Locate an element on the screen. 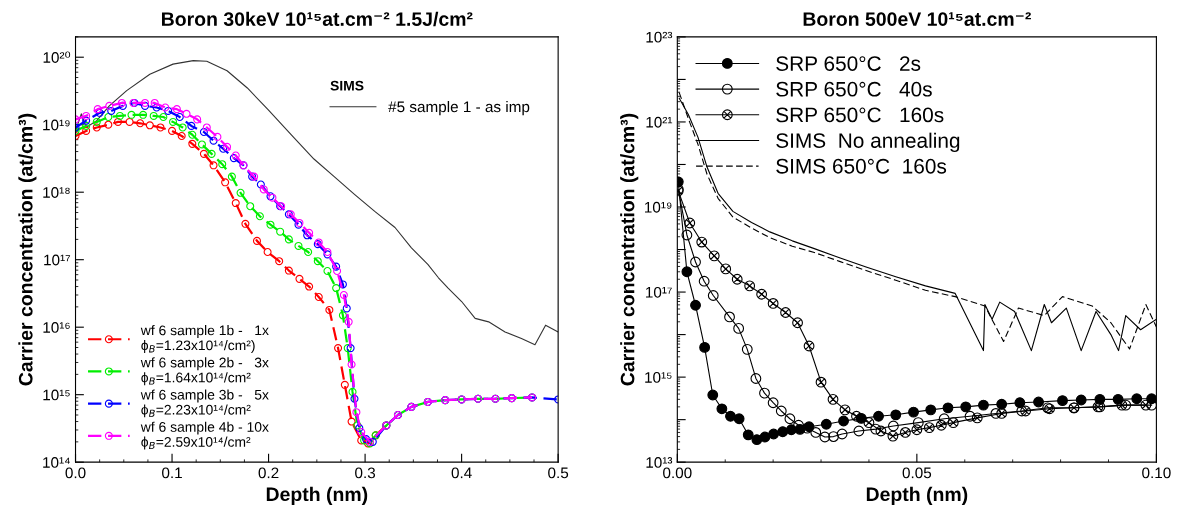 The height and width of the screenshot is (527, 1180). legend-label: SRP 650°C 160s is located at coordinates (860, 115).